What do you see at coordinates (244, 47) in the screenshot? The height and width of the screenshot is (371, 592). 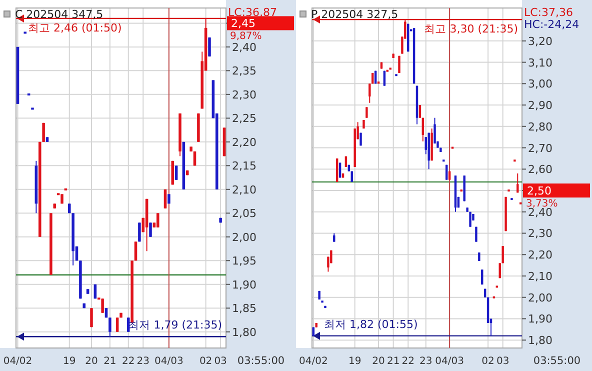 I see `y-tick-label: 2,40` at bounding box center [244, 47].